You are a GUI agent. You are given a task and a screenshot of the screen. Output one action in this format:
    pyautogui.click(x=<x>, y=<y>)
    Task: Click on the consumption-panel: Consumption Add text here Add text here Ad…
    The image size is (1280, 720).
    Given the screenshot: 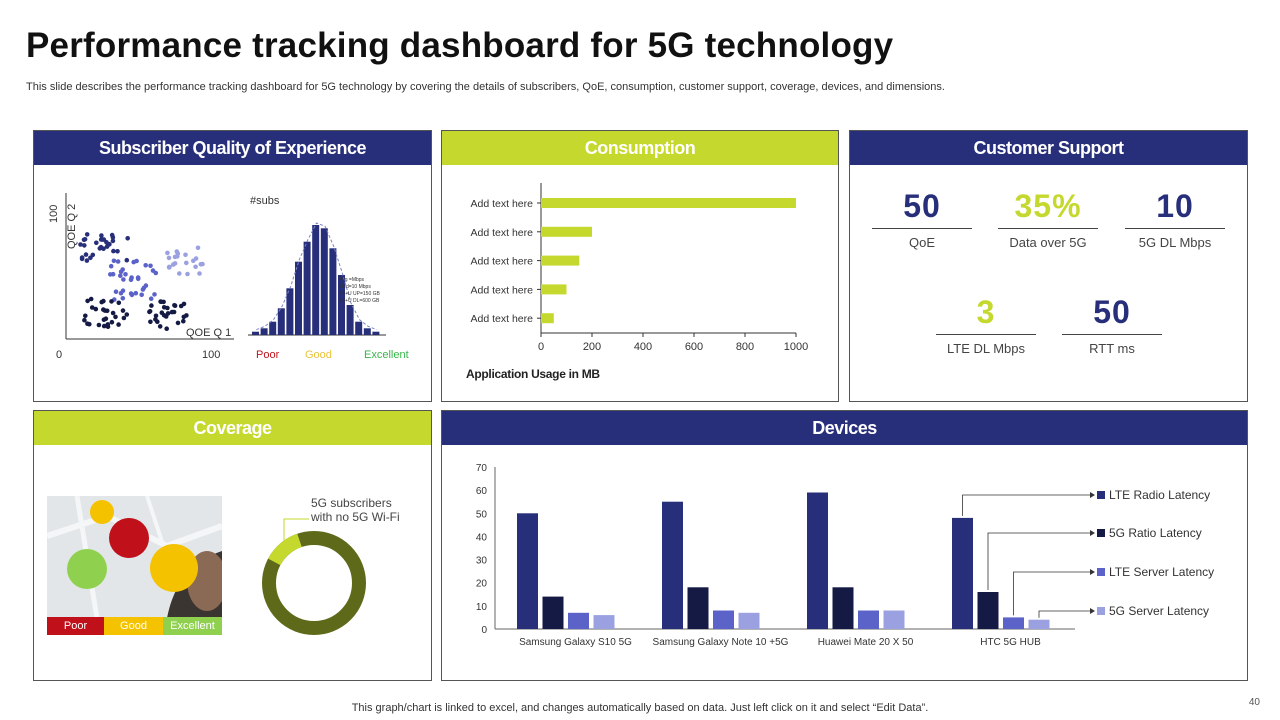 What is the action you would take?
    pyautogui.click(x=640, y=266)
    